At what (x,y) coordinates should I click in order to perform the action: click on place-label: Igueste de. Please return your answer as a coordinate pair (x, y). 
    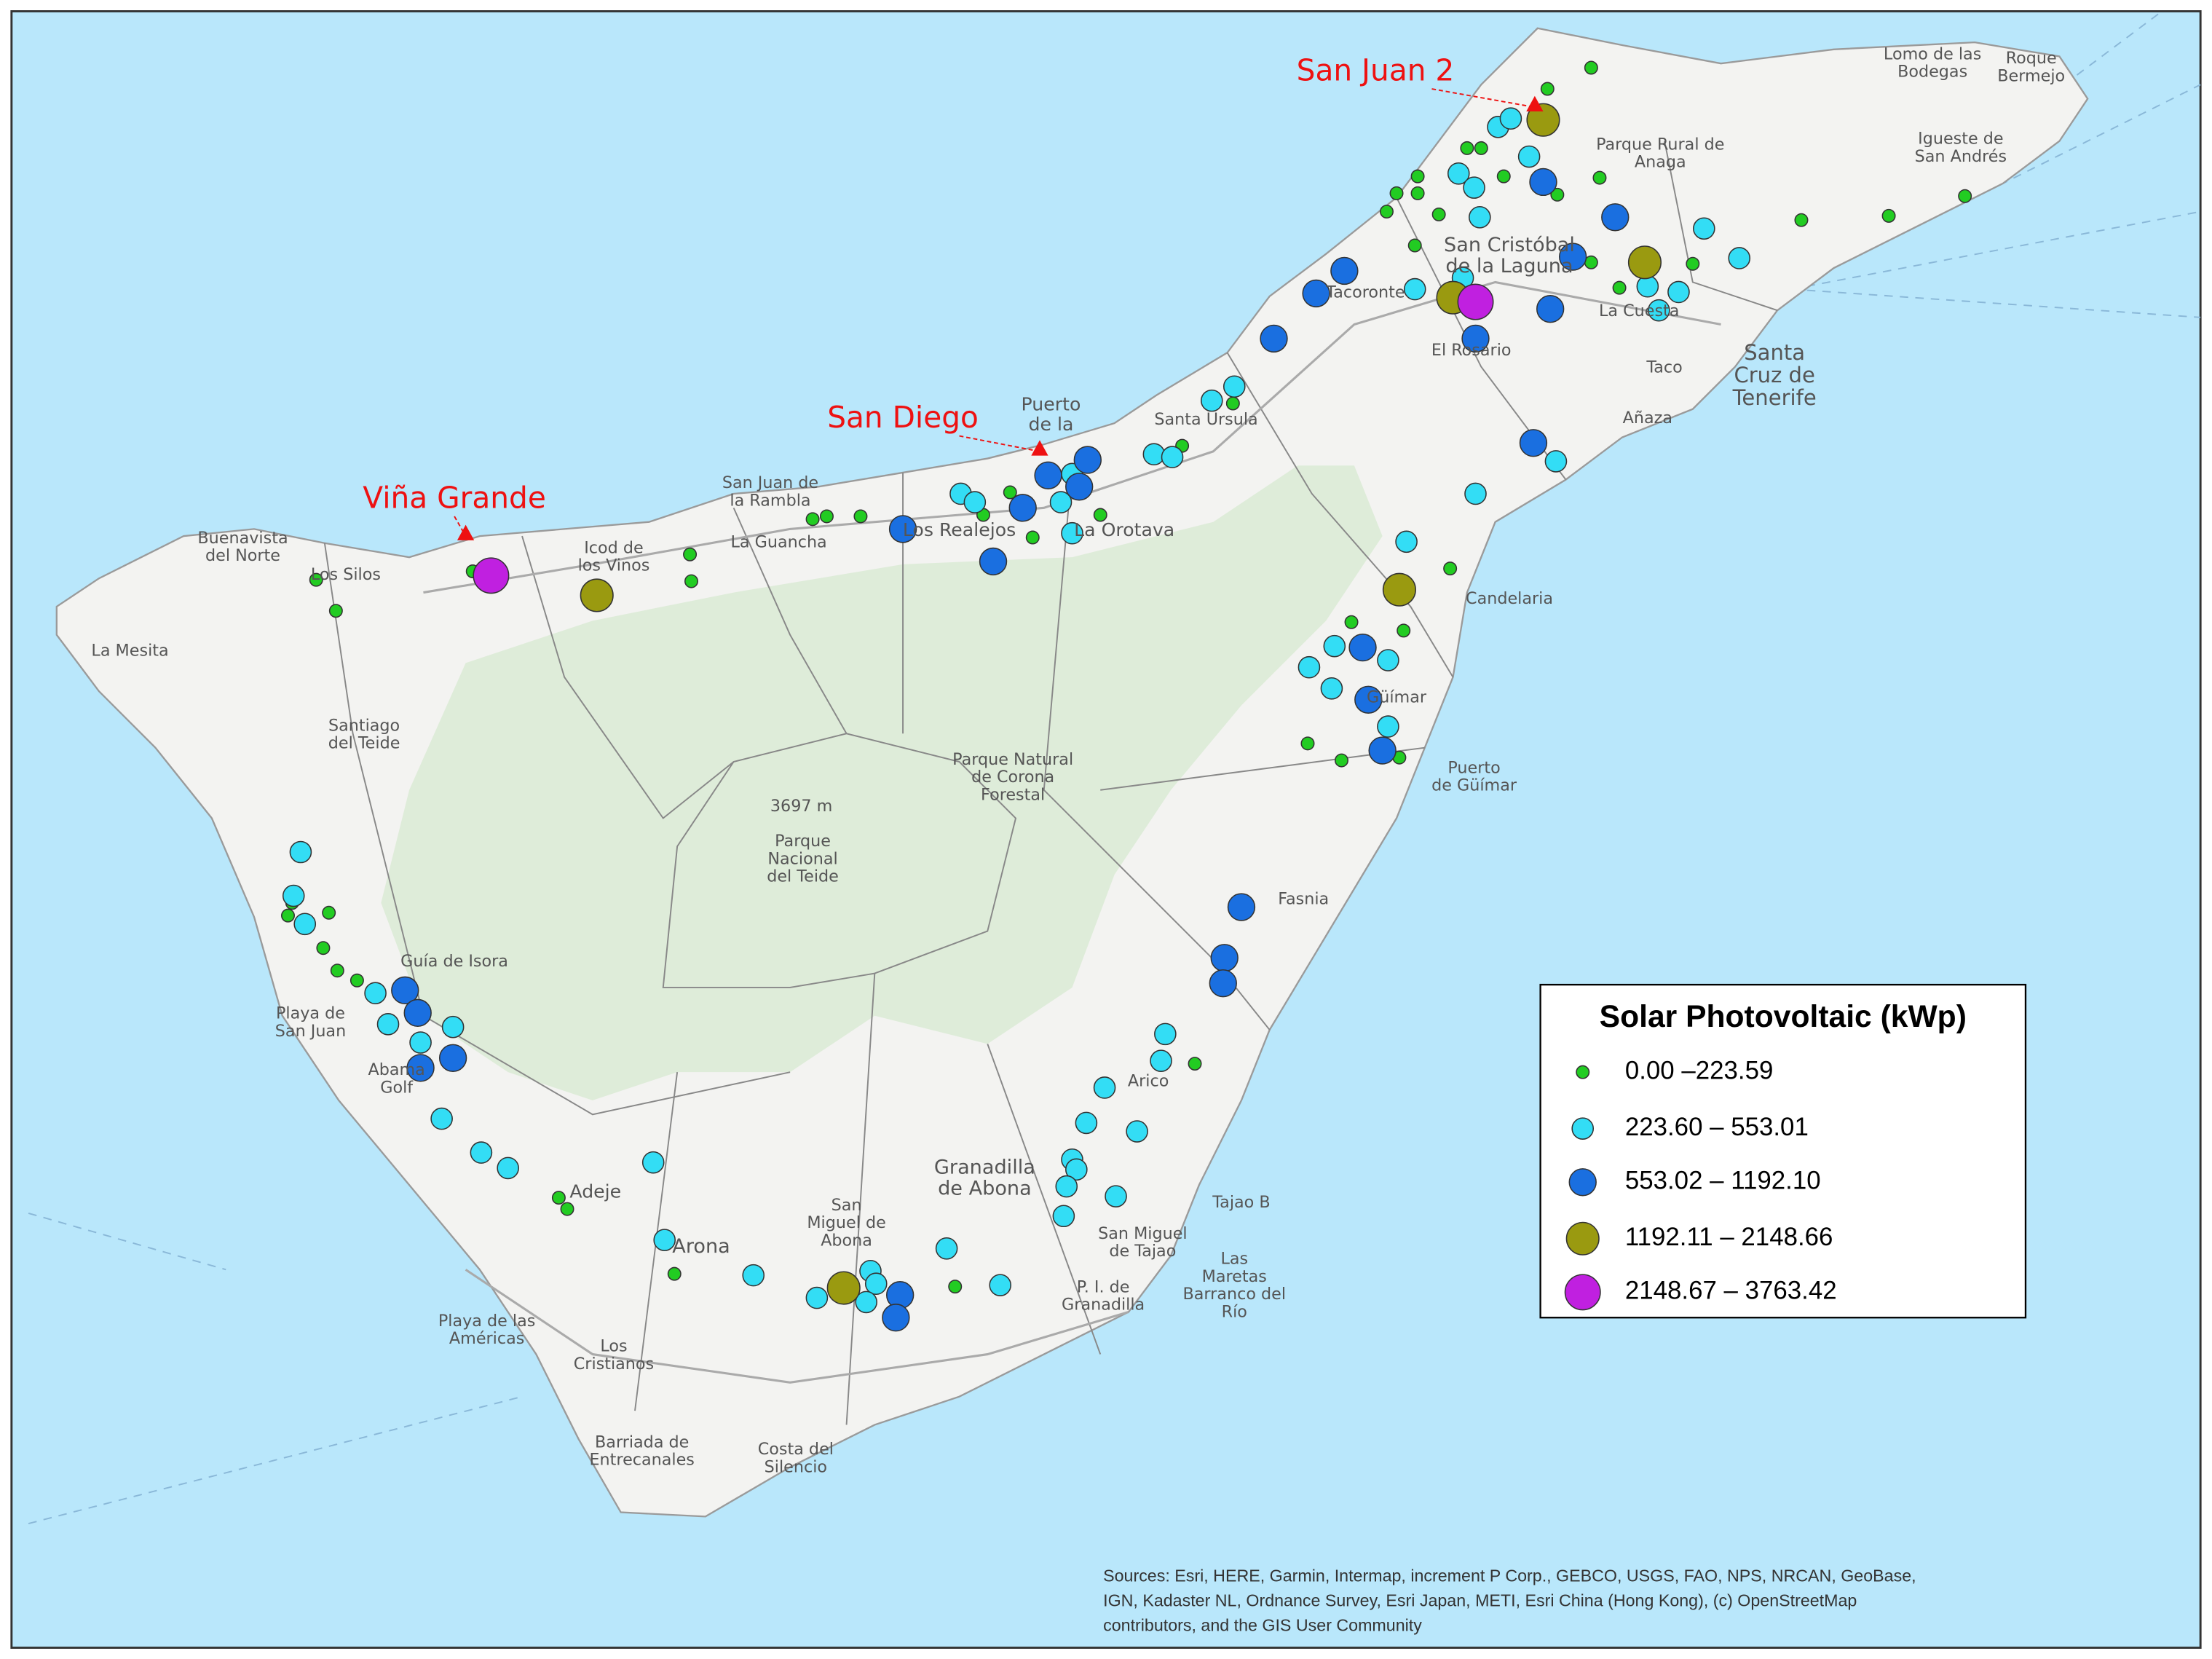
    Looking at the image, I should click on (1960, 139).